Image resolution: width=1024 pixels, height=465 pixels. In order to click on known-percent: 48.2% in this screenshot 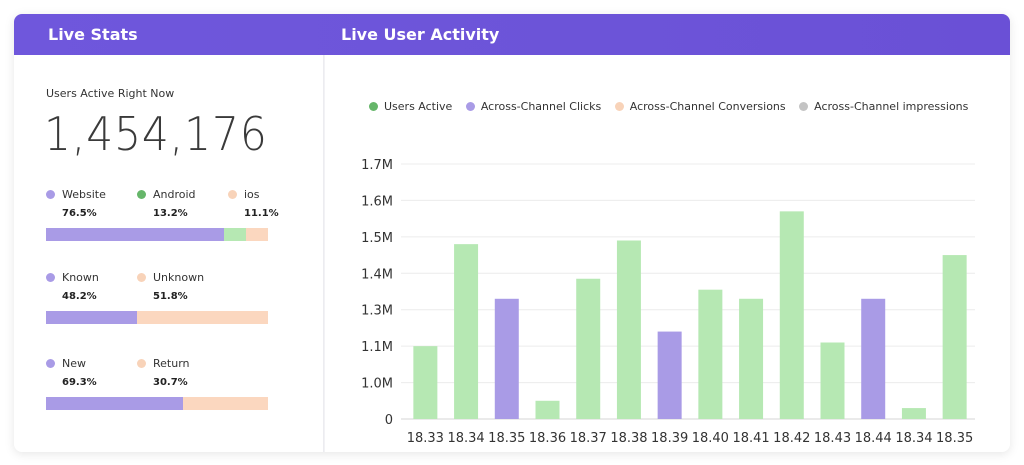, I will do `click(79, 296)`.